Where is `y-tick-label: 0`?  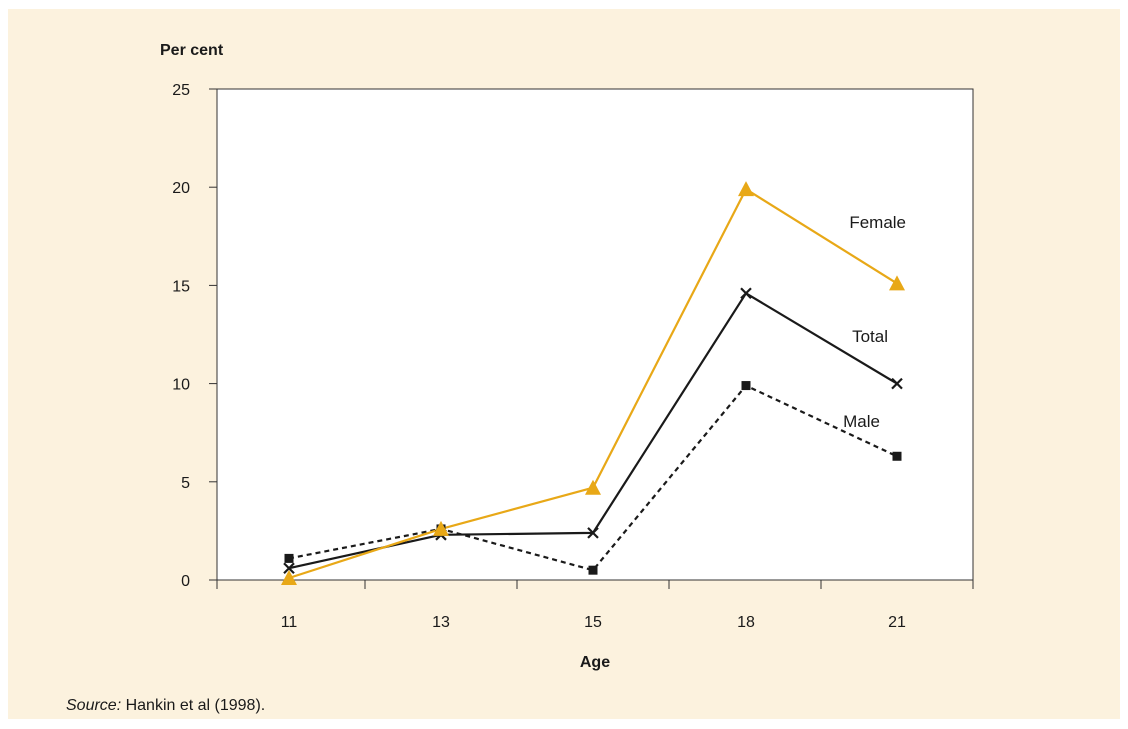 y-tick-label: 0 is located at coordinates (185, 581).